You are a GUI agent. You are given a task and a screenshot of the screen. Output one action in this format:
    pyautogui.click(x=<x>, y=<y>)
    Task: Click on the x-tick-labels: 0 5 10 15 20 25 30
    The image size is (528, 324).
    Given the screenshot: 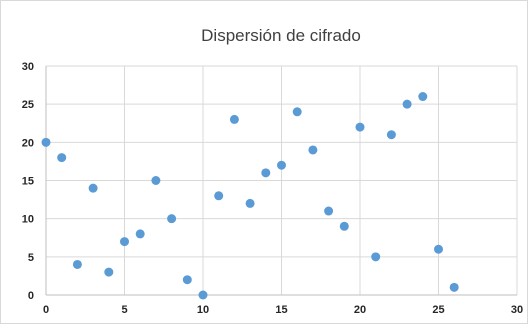 What is the action you would take?
    pyautogui.click(x=283, y=310)
    